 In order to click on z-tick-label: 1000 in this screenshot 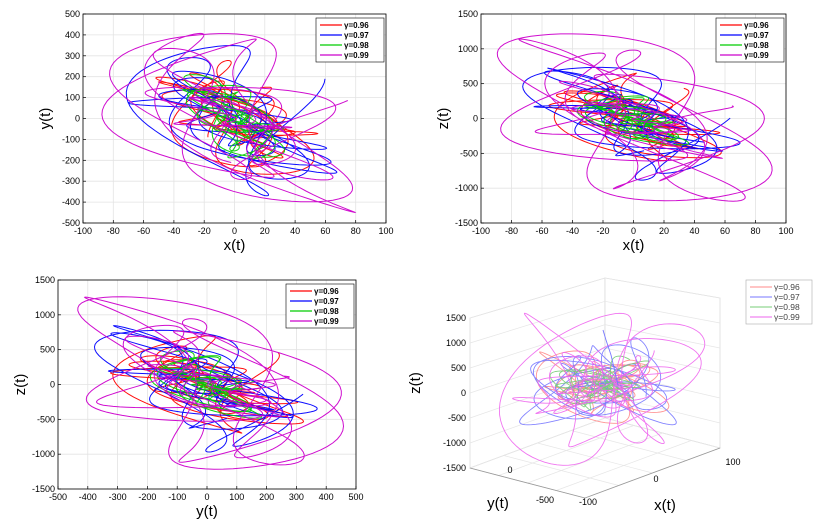, I will do `click(456, 343)`.